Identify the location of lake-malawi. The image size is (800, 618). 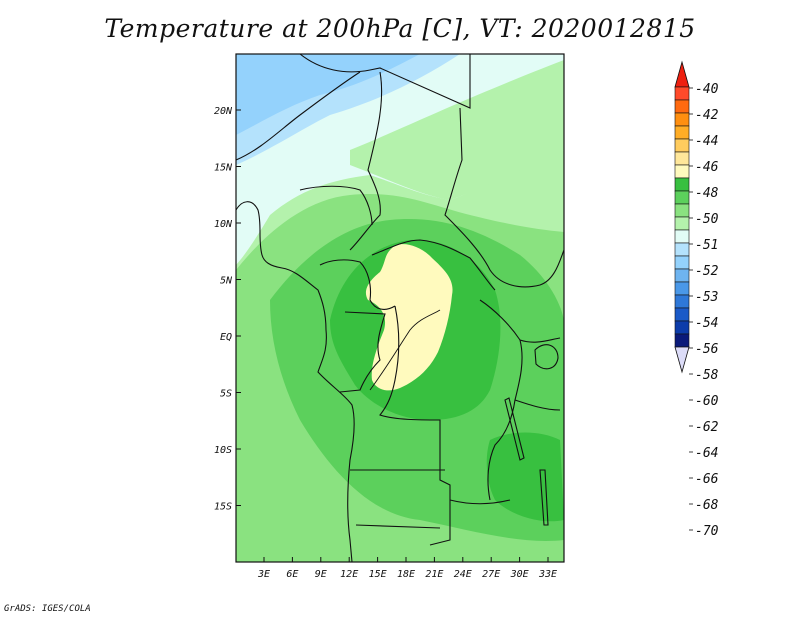
(544, 497).